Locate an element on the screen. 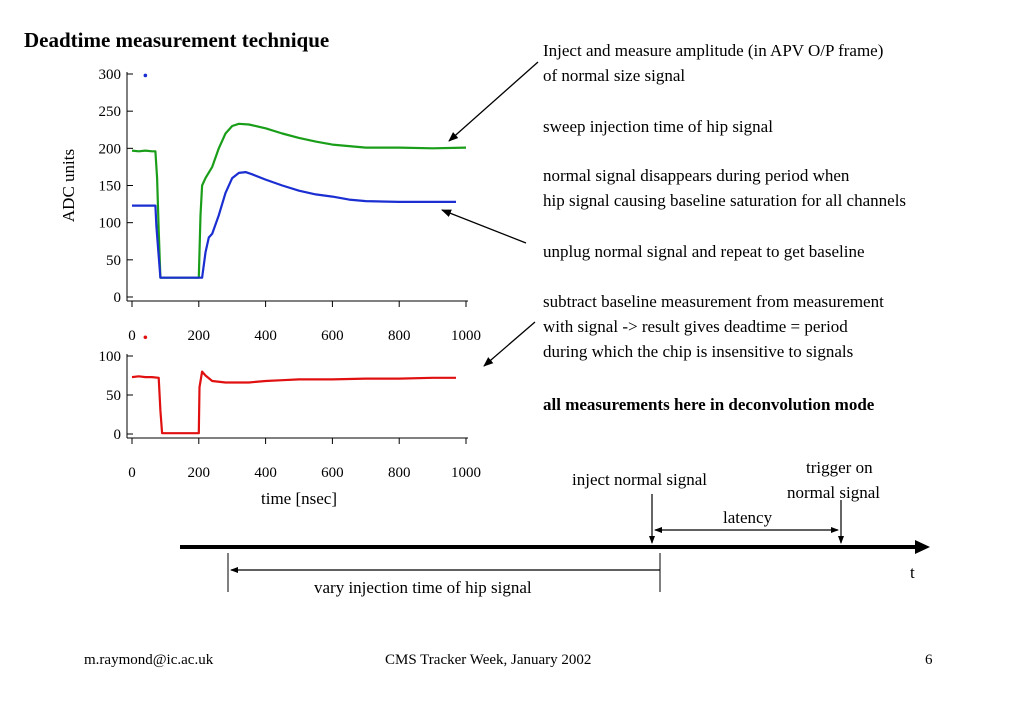  note-2: sweep injection time of hip signal is located at coordinates (658, 126).